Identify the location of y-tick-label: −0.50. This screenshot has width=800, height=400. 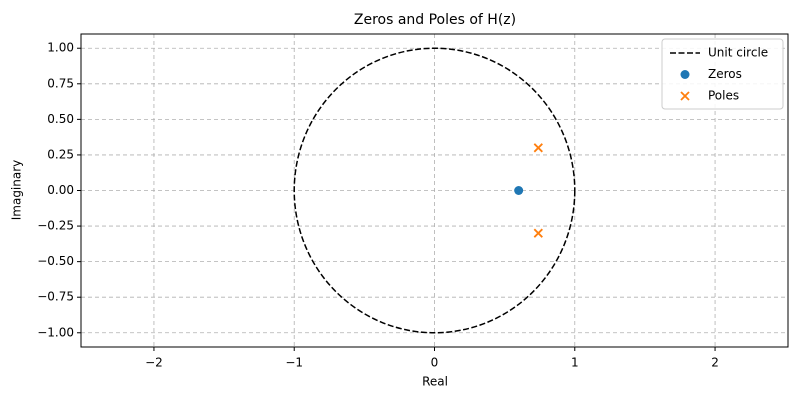
(55, 261).